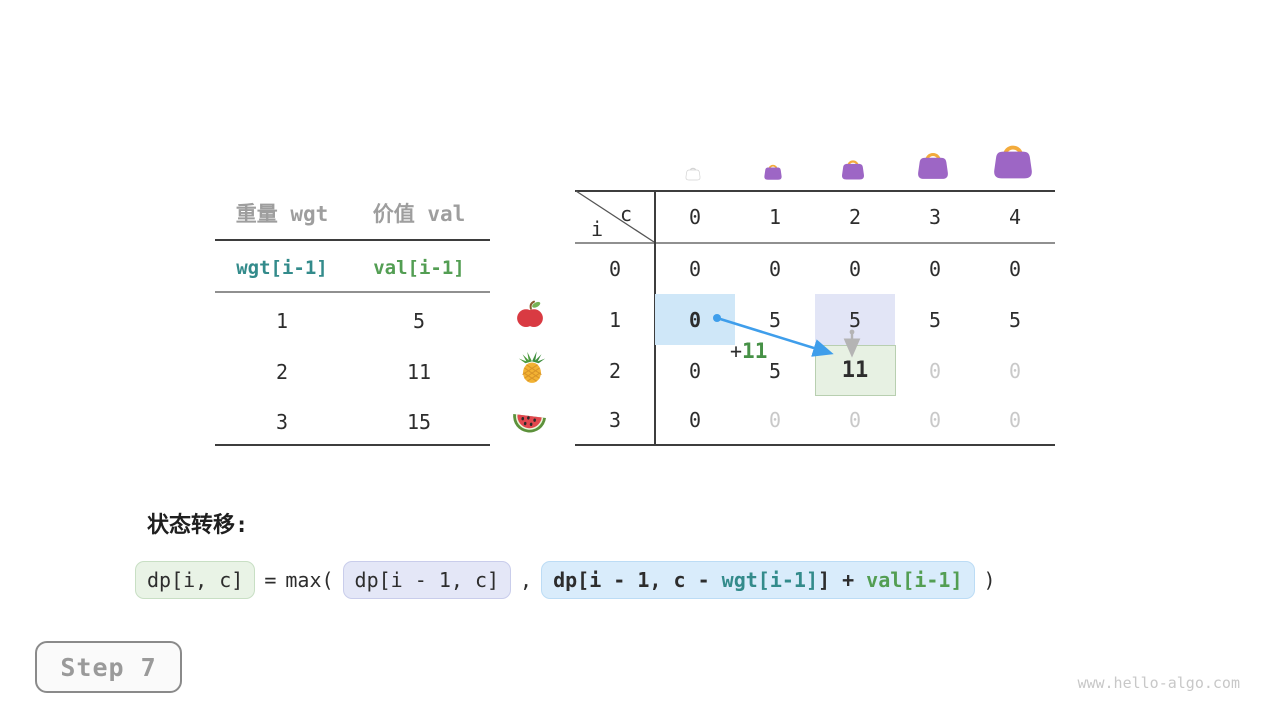 This screenshot has width=1280, height=720. What do you see at coordinates (1015, 319) in the screenshot?
I see `dp-cell-1-4: 5` at bounding box center [1015, 319].